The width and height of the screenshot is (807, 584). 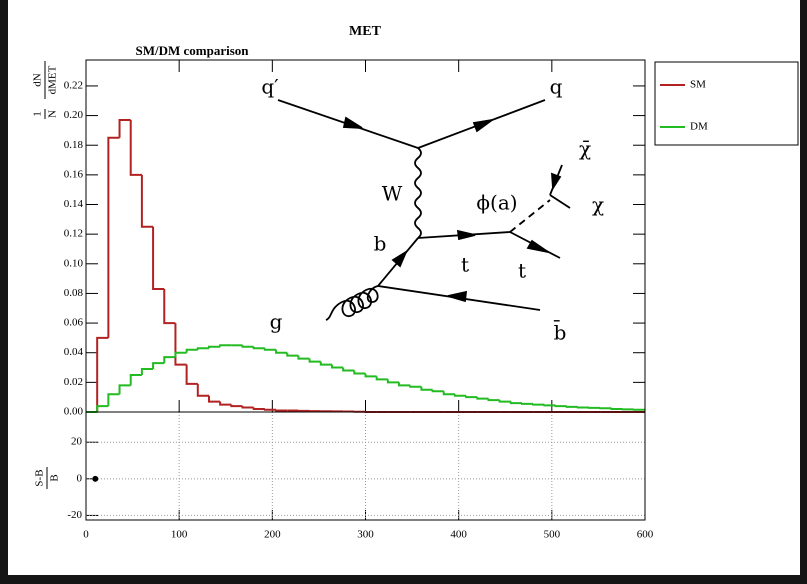 What do you see at coordinates (522, 271) in the screenshot?
I see `diagram-label: t` at bounding box center [522, 271].